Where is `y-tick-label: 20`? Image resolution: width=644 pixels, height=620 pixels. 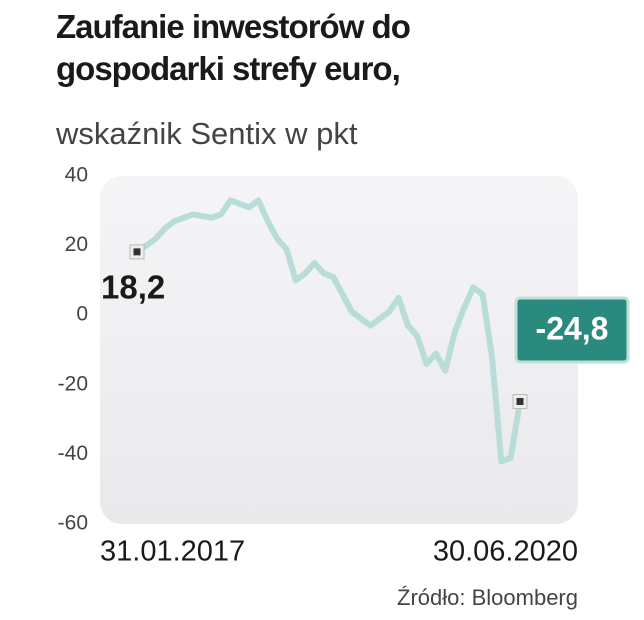 y-tick-label: 20 is located at coordinates (76, 244).